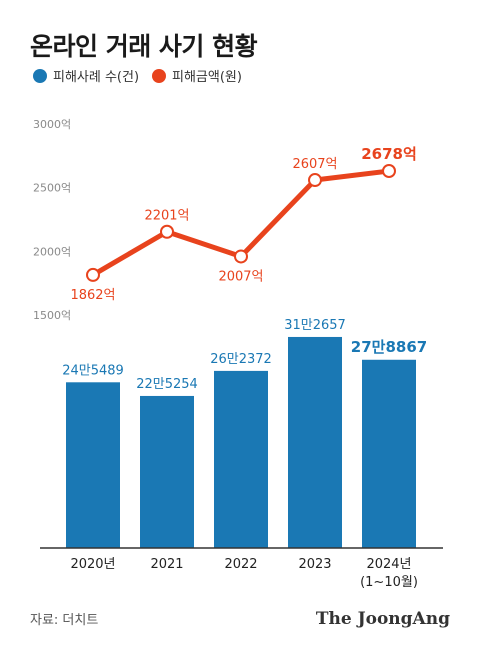 The height and width of the screenshot is (646, 480). I want to click on source-note: 자료: 더치트, so click(64, 620).